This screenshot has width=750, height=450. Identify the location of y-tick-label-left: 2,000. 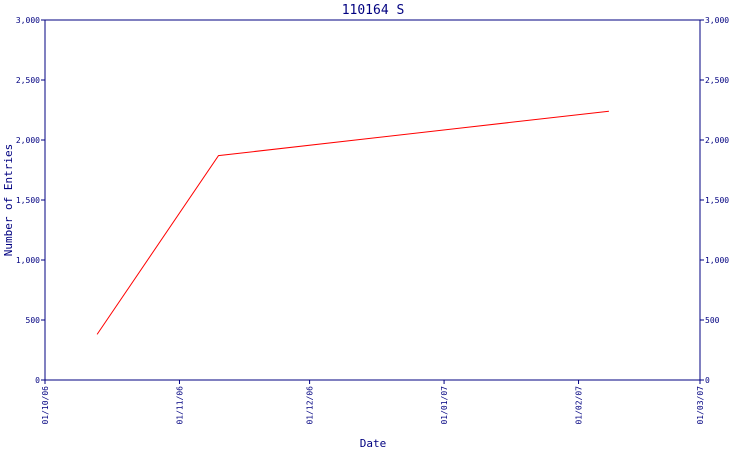
(28, 140).